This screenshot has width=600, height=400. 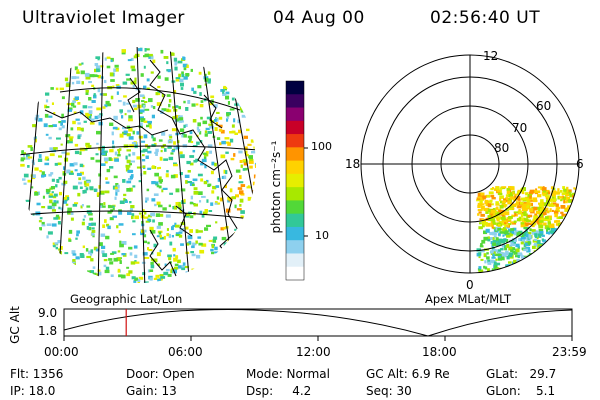 I want to click on colorbar-border, so click(x=295, y=180).